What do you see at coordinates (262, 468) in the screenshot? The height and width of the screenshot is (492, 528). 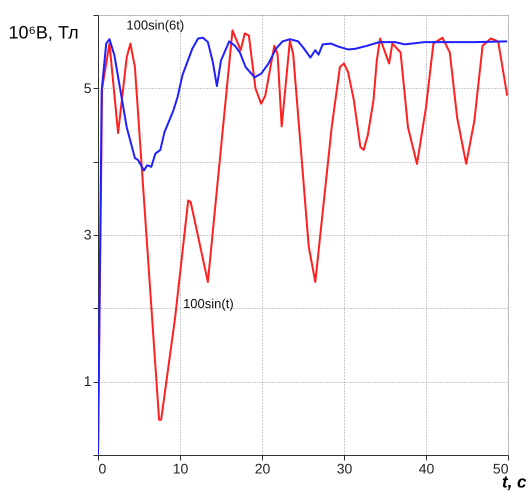 I see `x-tick-label: 20` at bounding box center [262, 468].